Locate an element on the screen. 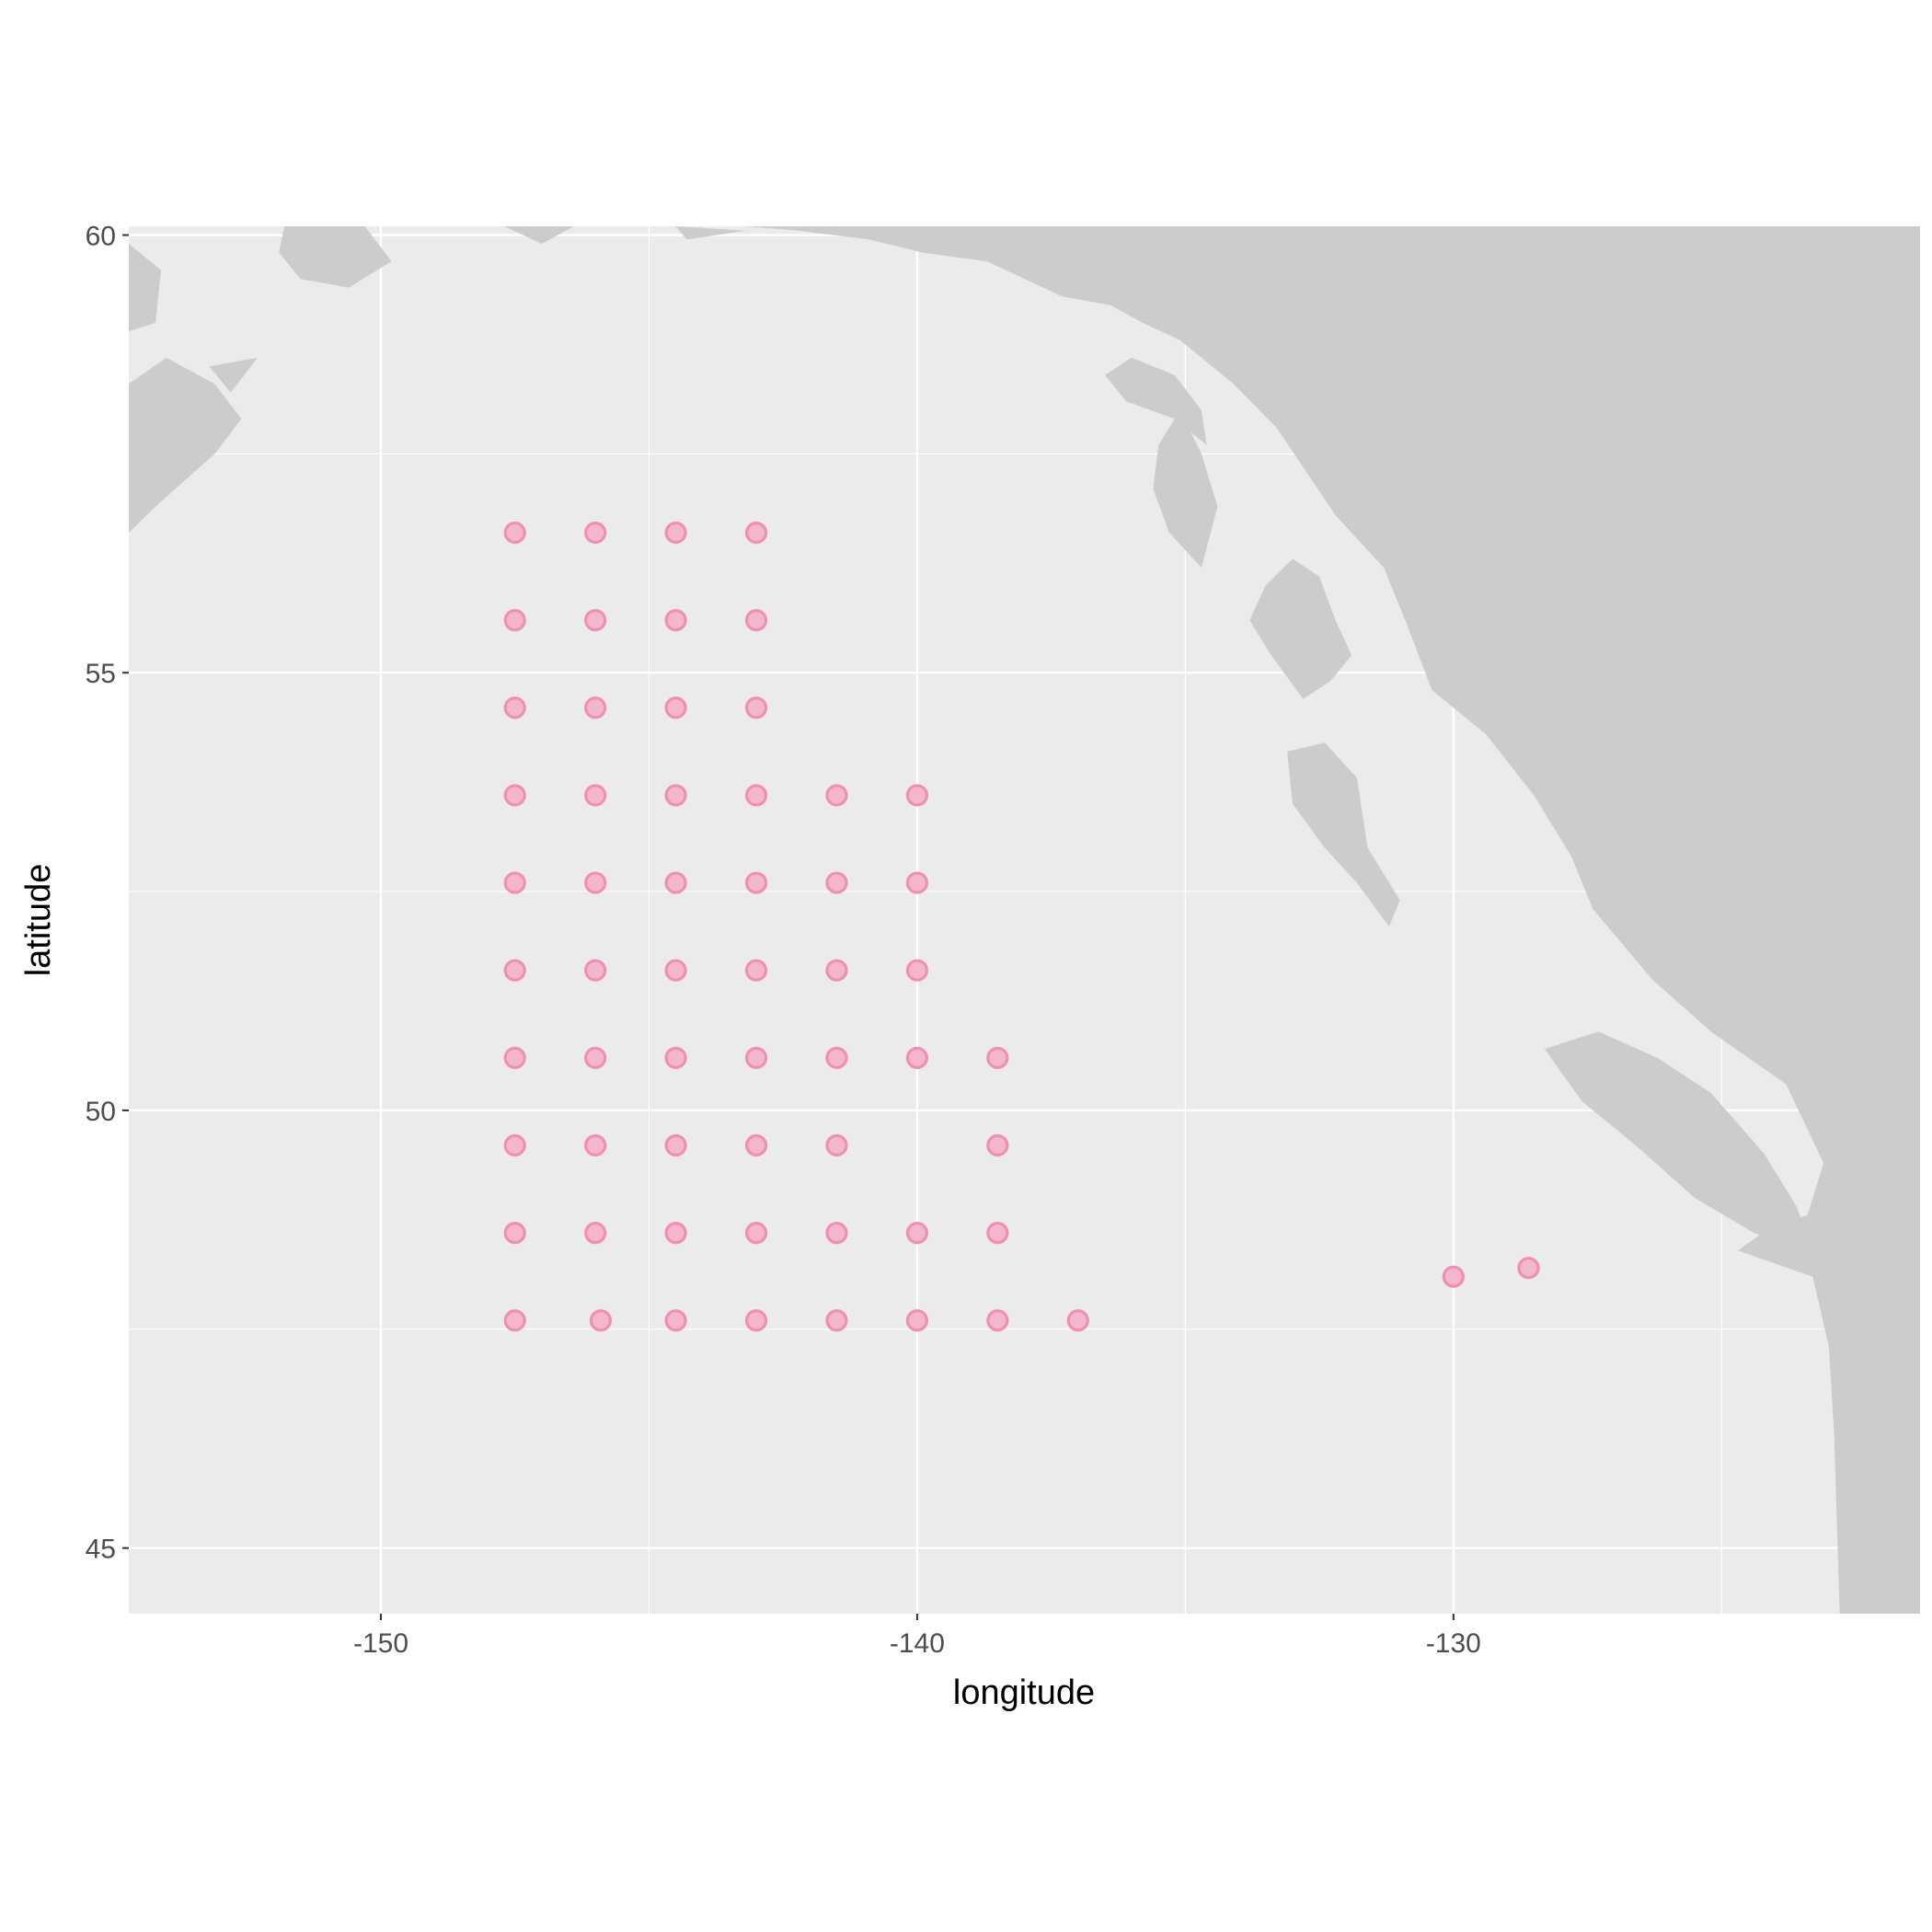  y-tick-label: 50 is located at coordinates (101, 1112).